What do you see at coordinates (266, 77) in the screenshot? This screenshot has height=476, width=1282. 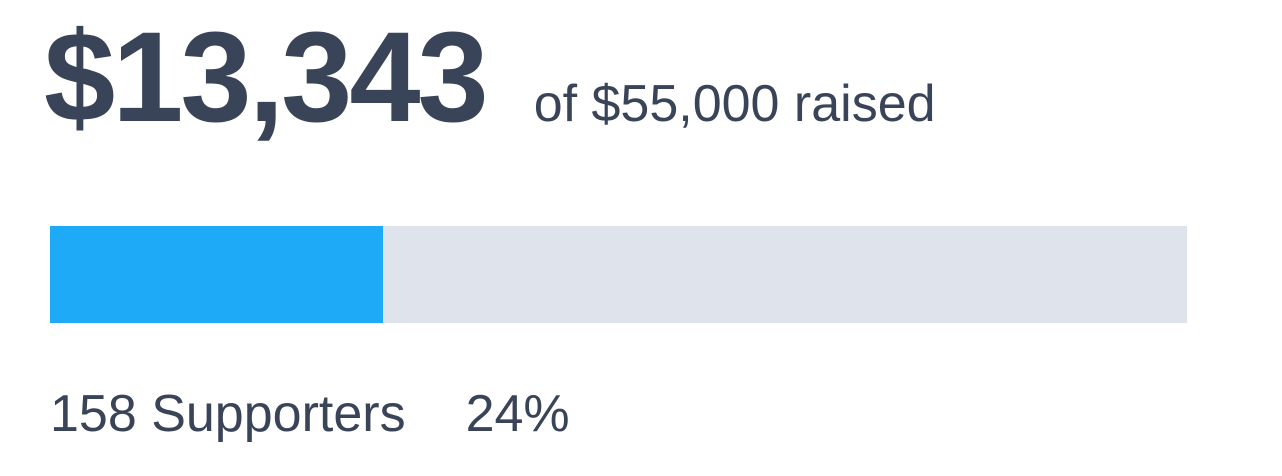 I see `raised-amount: $13,343` at bounding box center [266, 77].